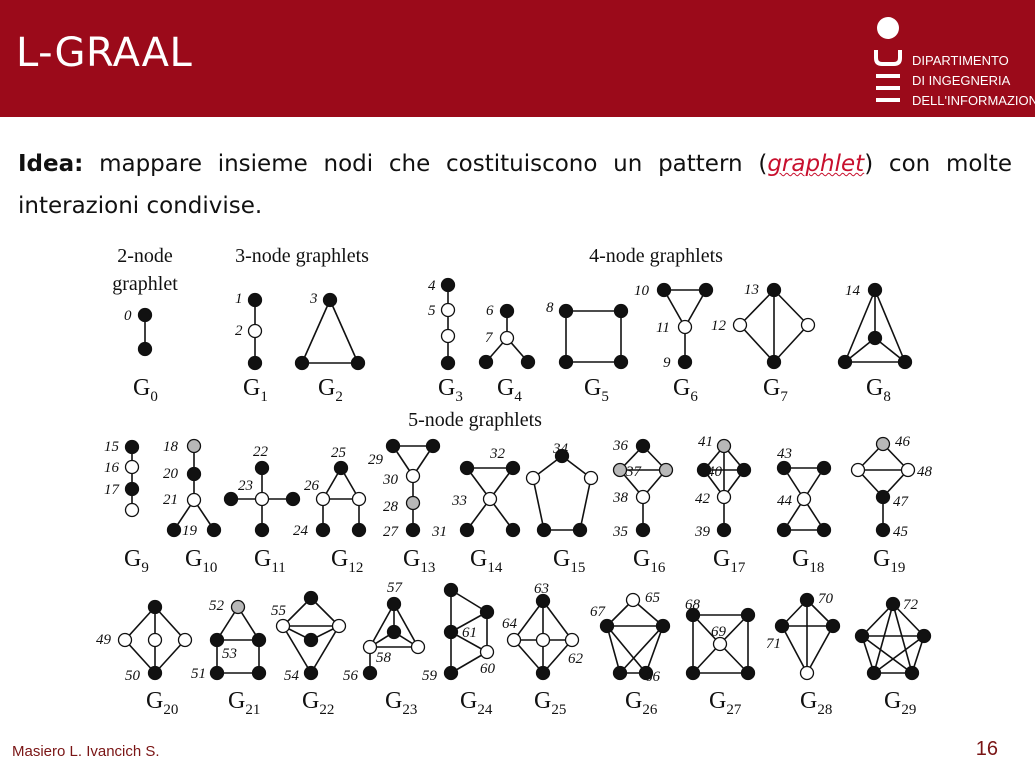 The width and height of the screenshot is (1035, 775). I want to click on label-g15: G15, so click(569, 561).